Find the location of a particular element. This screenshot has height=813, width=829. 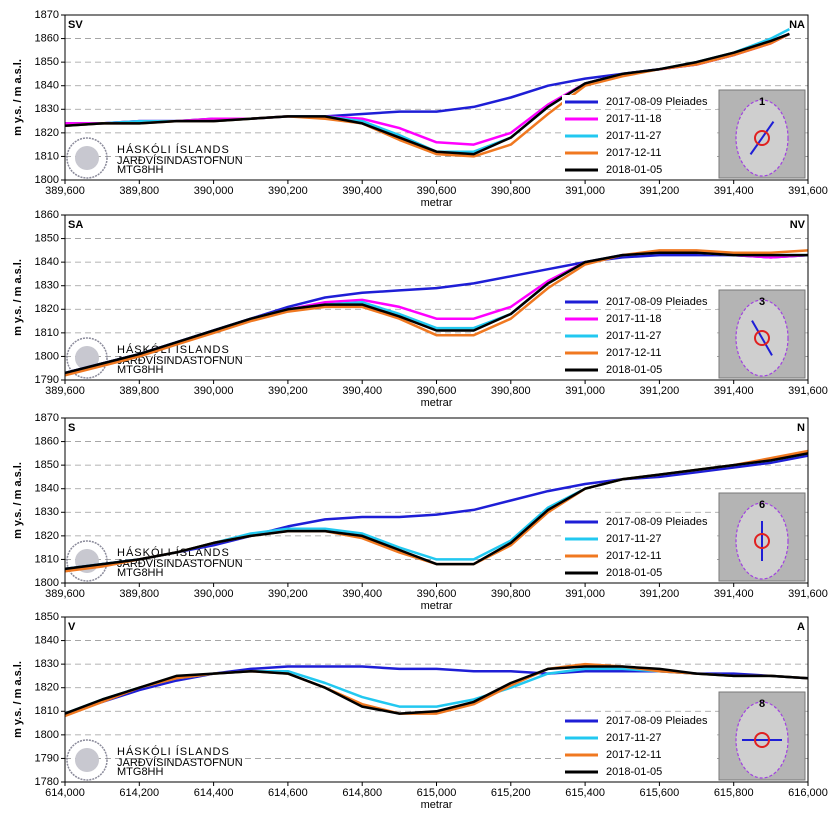

y-tick-label: 1820 is located at coordinates (47, 309).